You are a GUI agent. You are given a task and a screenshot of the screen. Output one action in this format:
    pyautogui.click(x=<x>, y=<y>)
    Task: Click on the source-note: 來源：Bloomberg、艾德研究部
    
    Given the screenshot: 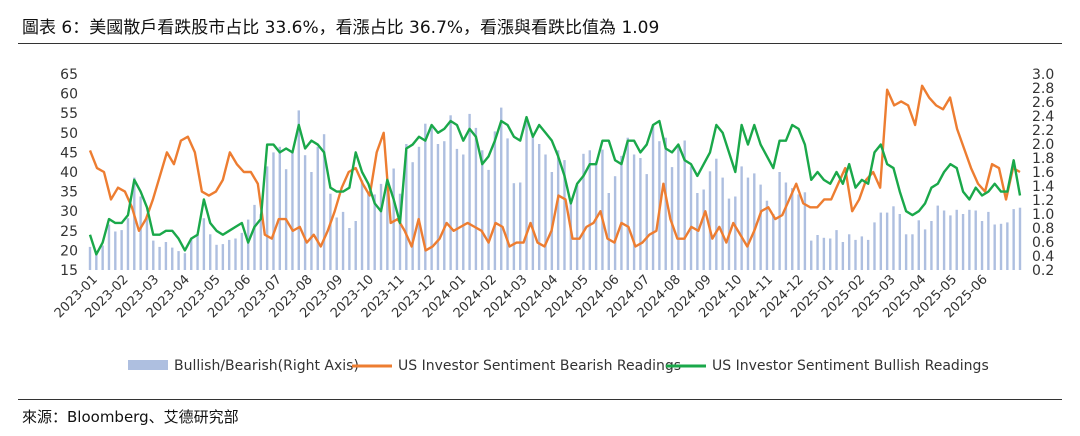 What is the action you would take?
    pyautogui.click(x=130, y=417)
    